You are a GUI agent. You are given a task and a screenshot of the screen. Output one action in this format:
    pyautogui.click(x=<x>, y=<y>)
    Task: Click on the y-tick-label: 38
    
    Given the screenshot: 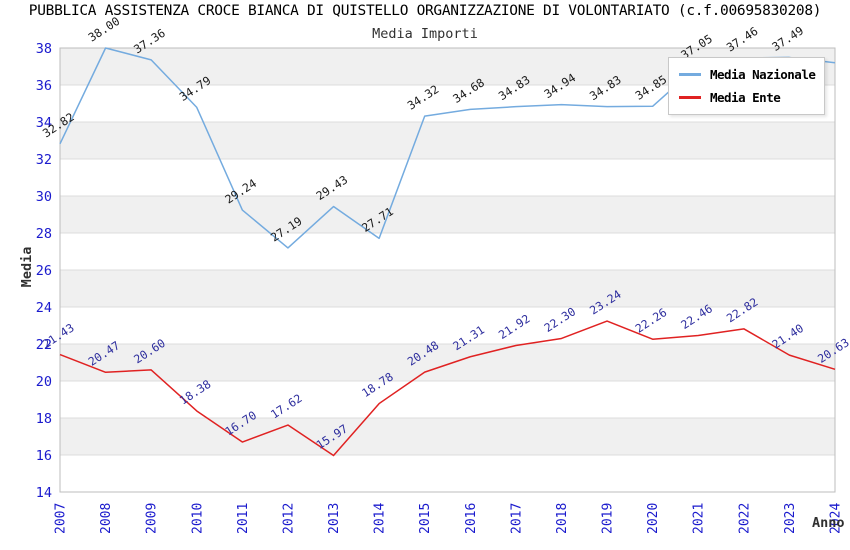 What is the action you would take?
    pyautogui.click(x=44, y=49)
    